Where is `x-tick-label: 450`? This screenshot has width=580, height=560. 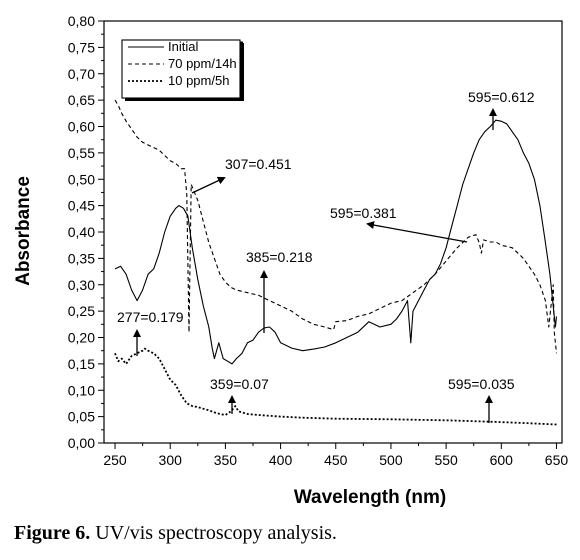 x-tick-label: 450 is located at coordinates (336, 460).